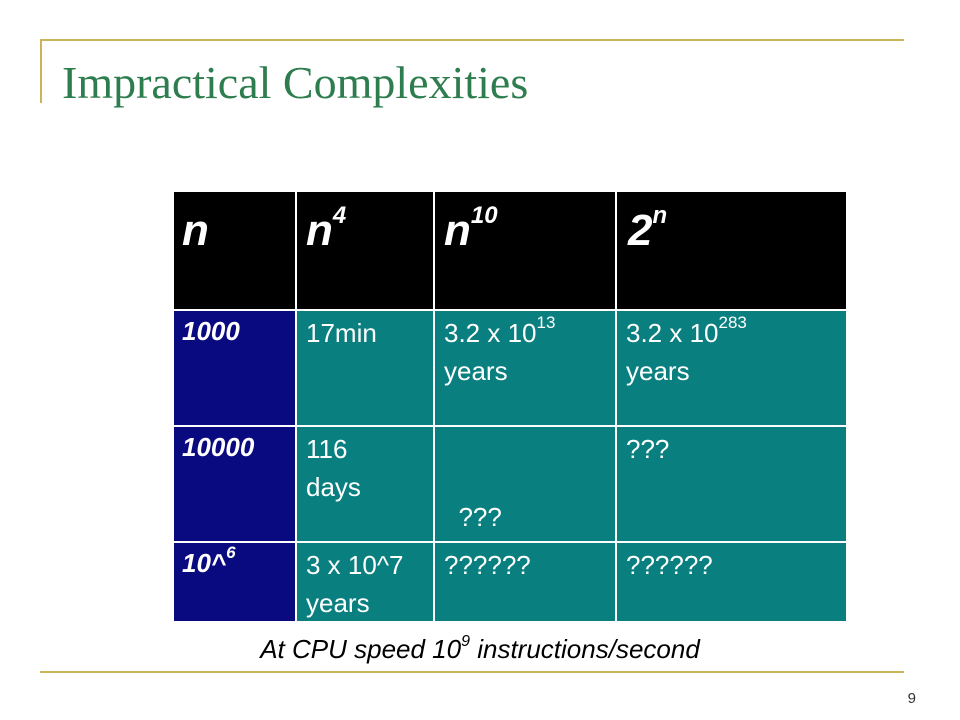 The width and height of the screenshot is (960, 720). I want to click on slide-title: Impractical Complexities, so click(295, 82).